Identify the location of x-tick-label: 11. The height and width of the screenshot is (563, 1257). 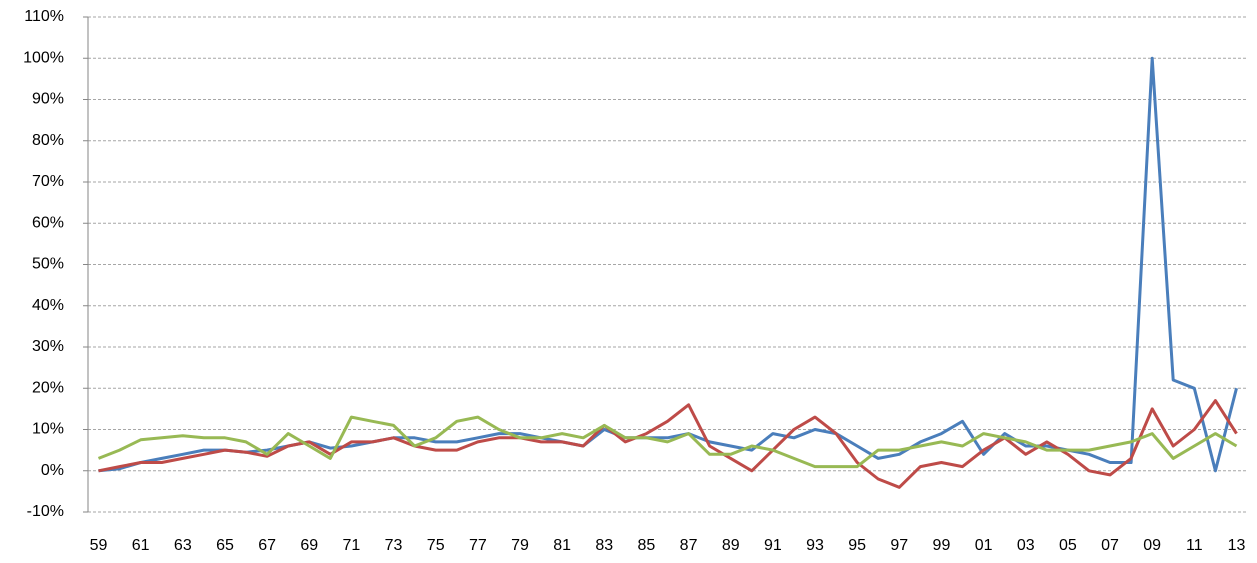
(1194, 545).